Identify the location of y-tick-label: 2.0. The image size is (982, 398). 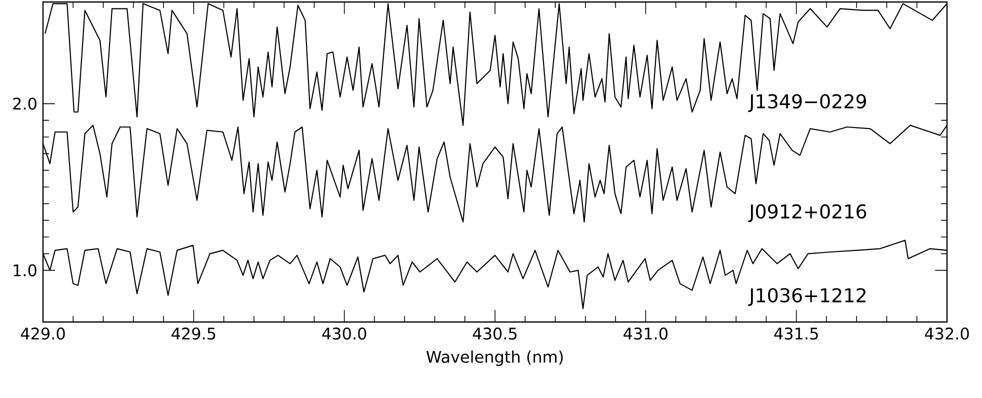
(24, 104).